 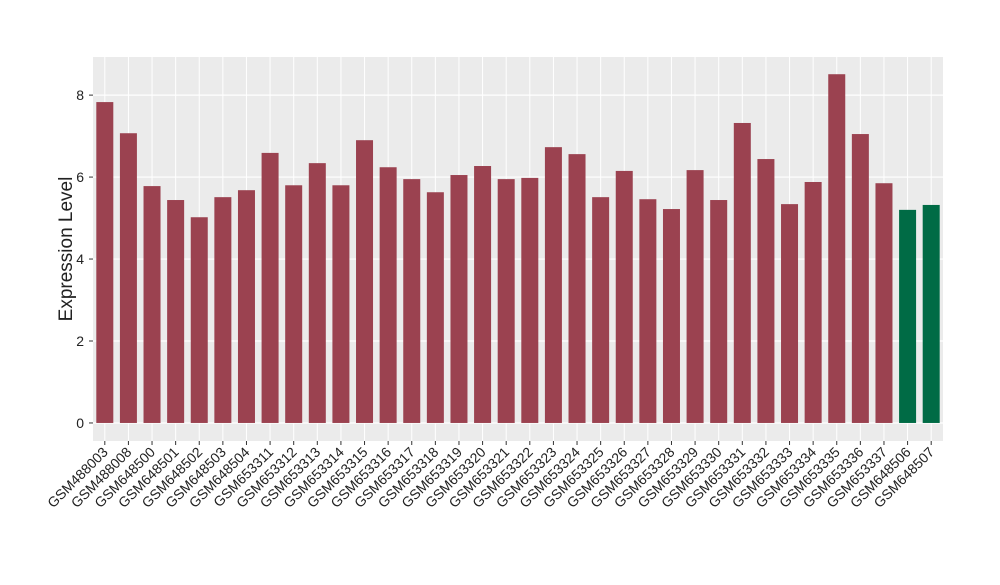 What do you see at coordinates (80, 177) in the screenshot?
I see `y-tick-label: 6` at bounding box center [80, 177].